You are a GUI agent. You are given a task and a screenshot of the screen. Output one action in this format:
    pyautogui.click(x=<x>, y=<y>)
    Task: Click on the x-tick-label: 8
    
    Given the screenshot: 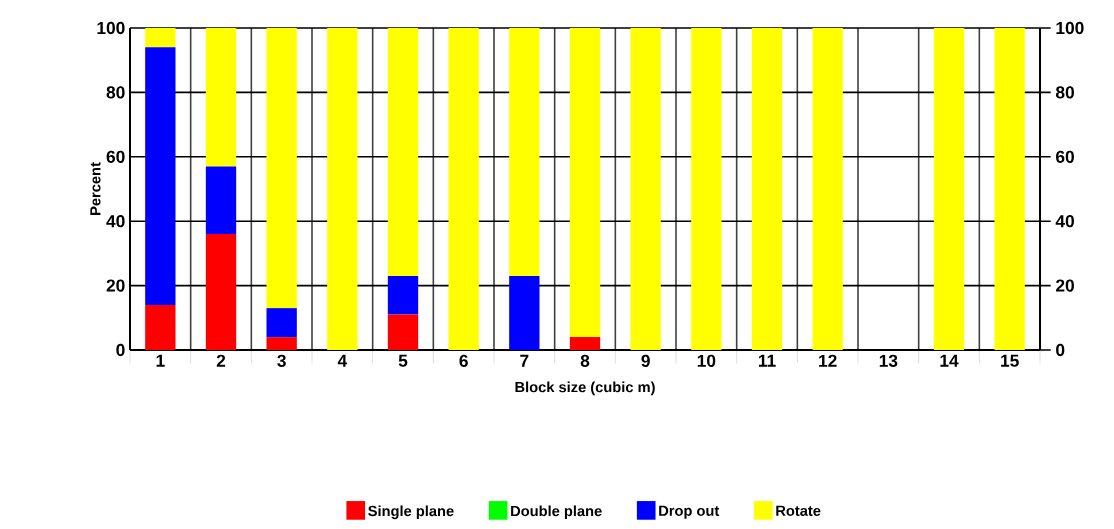 What is the action you would take?
    pyautogui.click(x=585, y=360)
    